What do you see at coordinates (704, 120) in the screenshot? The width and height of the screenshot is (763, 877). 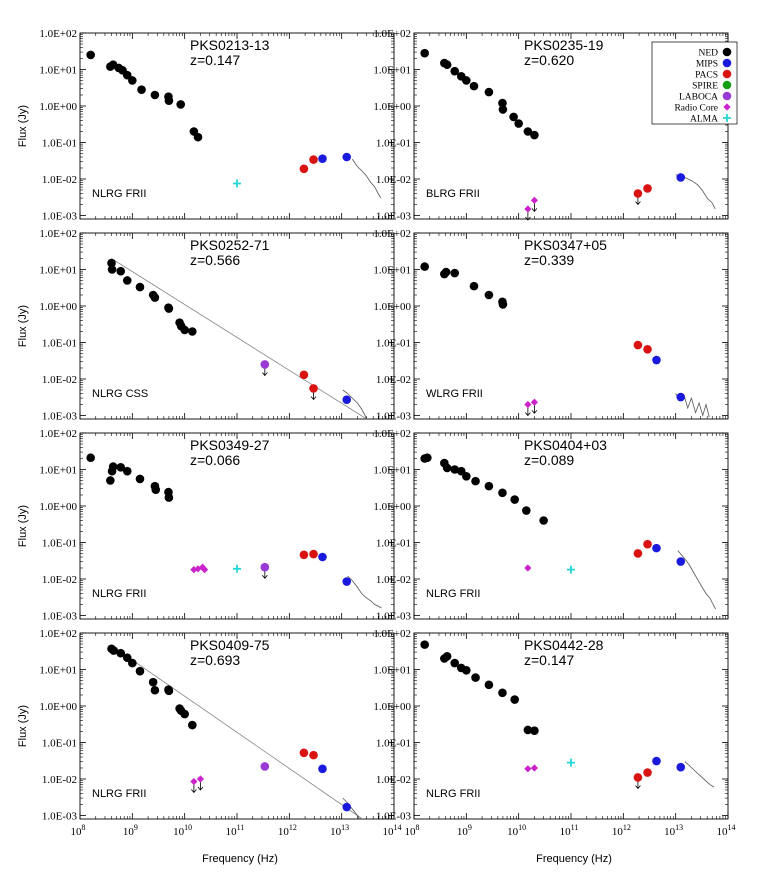 I see `legend-label: ALMA` at bounding box center [704, 120].